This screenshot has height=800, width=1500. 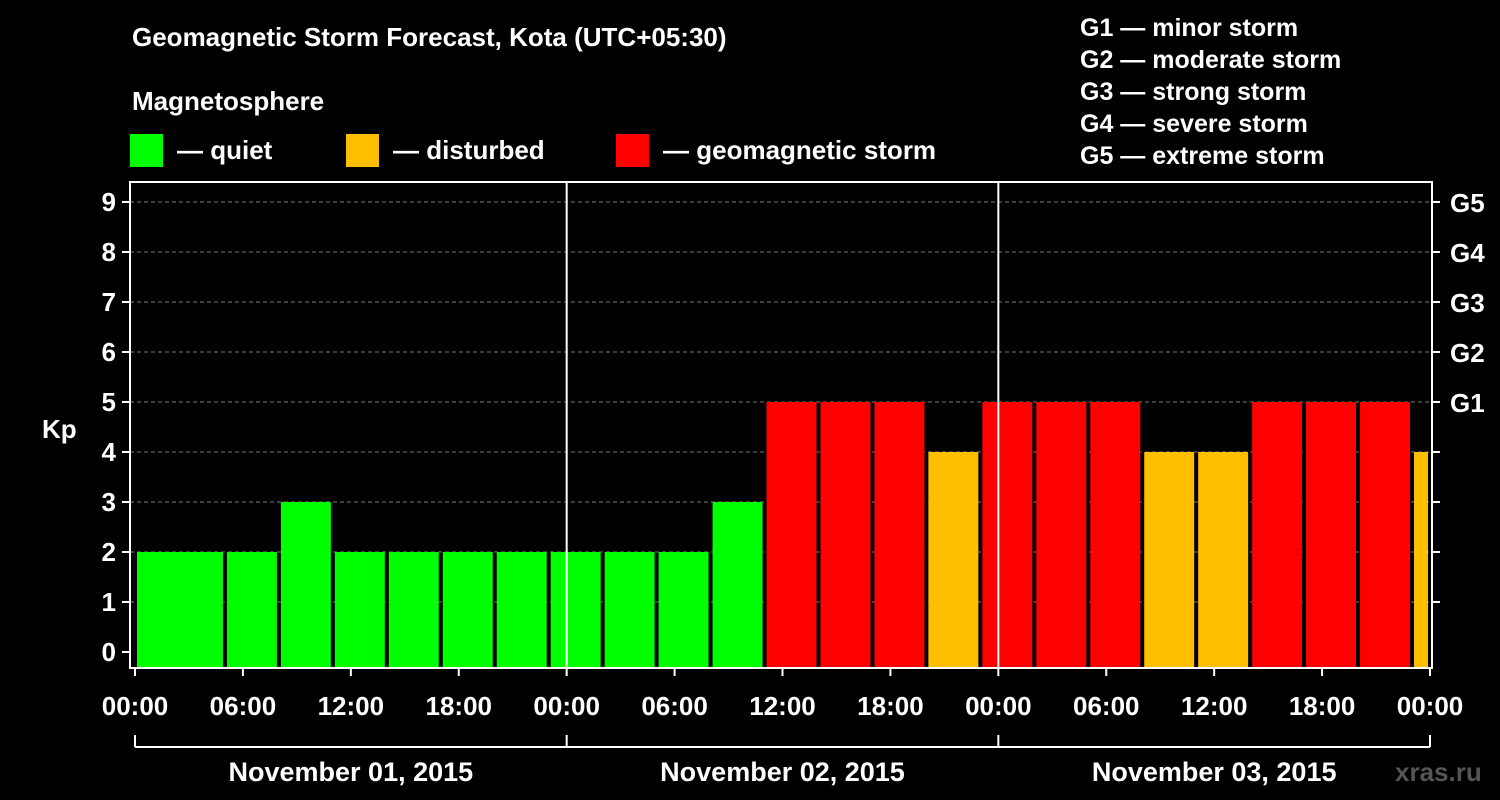 What do you see at coordinates (1202, 156) in the screenshot?
I see `g-scale-legend-g5: G5 — extreme storm` at bounding box center [1202, 156].